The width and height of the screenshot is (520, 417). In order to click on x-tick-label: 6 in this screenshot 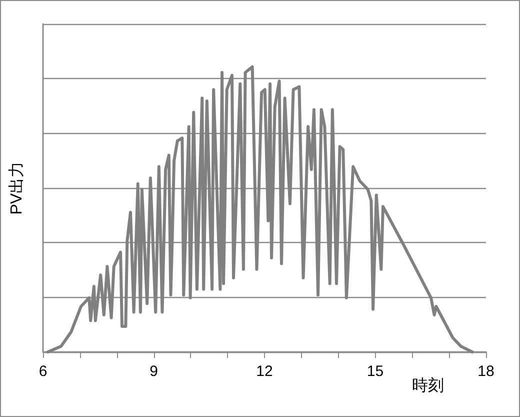, I will do `click(43, 371)`.